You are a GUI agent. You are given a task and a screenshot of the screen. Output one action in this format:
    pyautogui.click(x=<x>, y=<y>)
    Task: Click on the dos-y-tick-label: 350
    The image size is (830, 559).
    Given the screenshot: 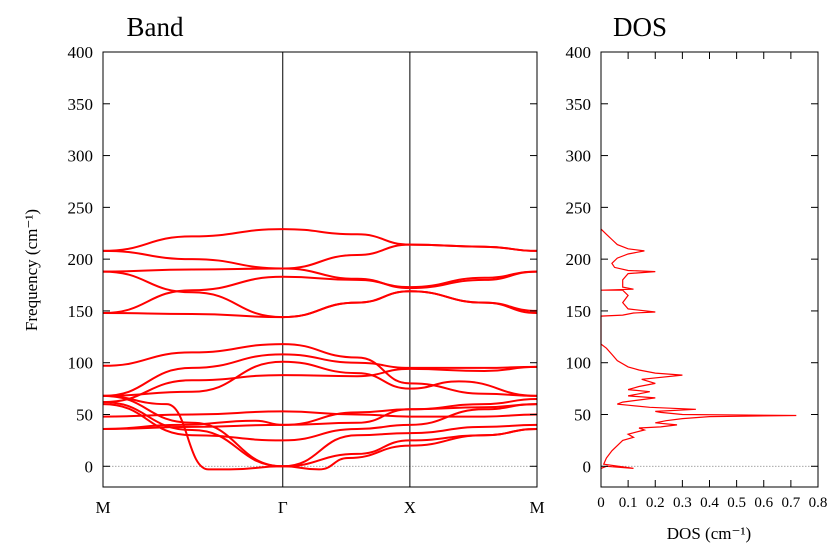 What is the action you would take?
    pyautogui.click(x=579, y=104)
    